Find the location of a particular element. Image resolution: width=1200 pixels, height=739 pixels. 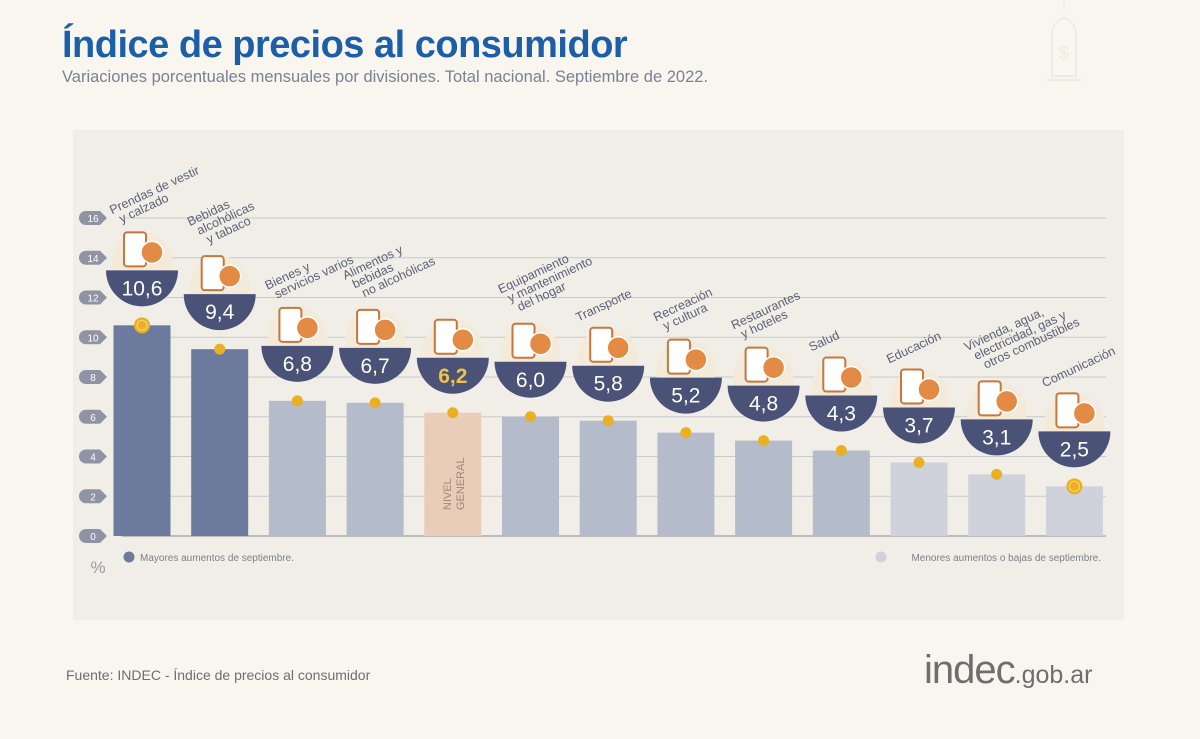

general-bar-label: NIVELGENERAL is located at coordinates (454, 483).